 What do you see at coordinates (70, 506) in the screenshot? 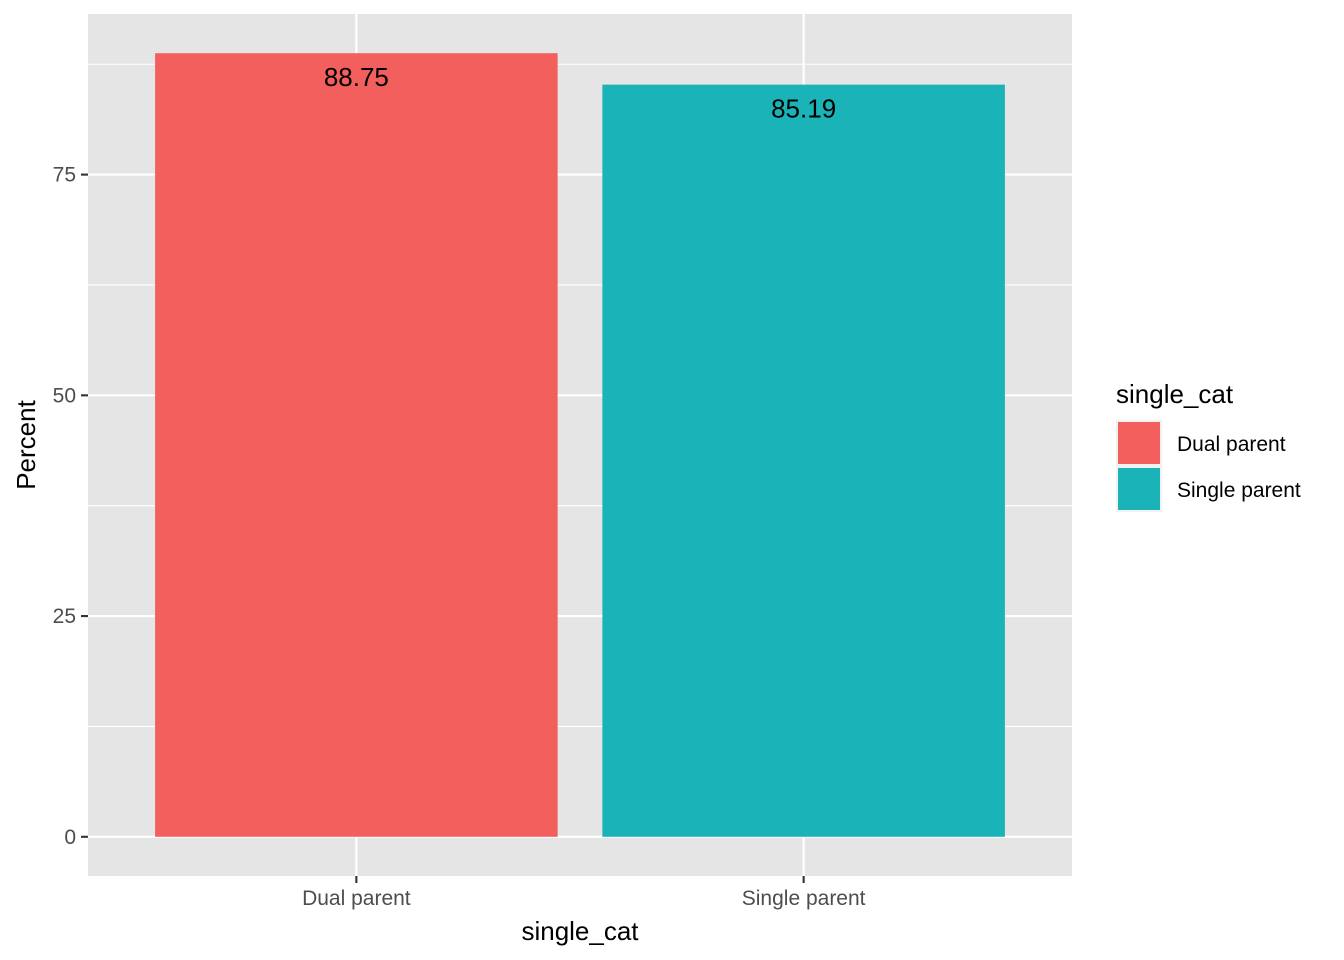
I see `y-axis: 0 25 50 75` at bounding box center [70, 506].